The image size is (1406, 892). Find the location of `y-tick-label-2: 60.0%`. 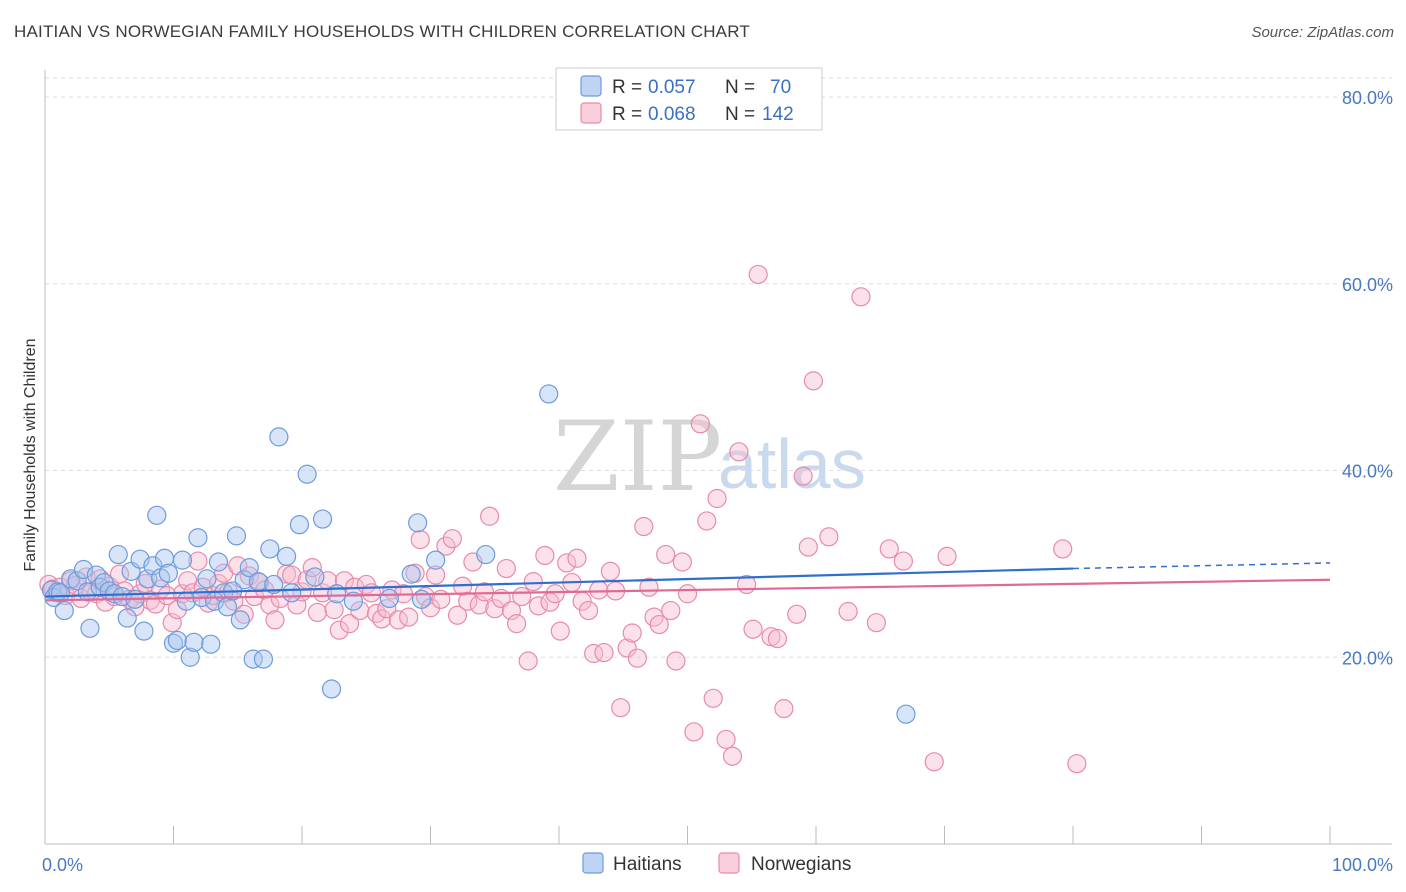

y-tick-label-2: 60.0% is located at coordinates (1367, 285).